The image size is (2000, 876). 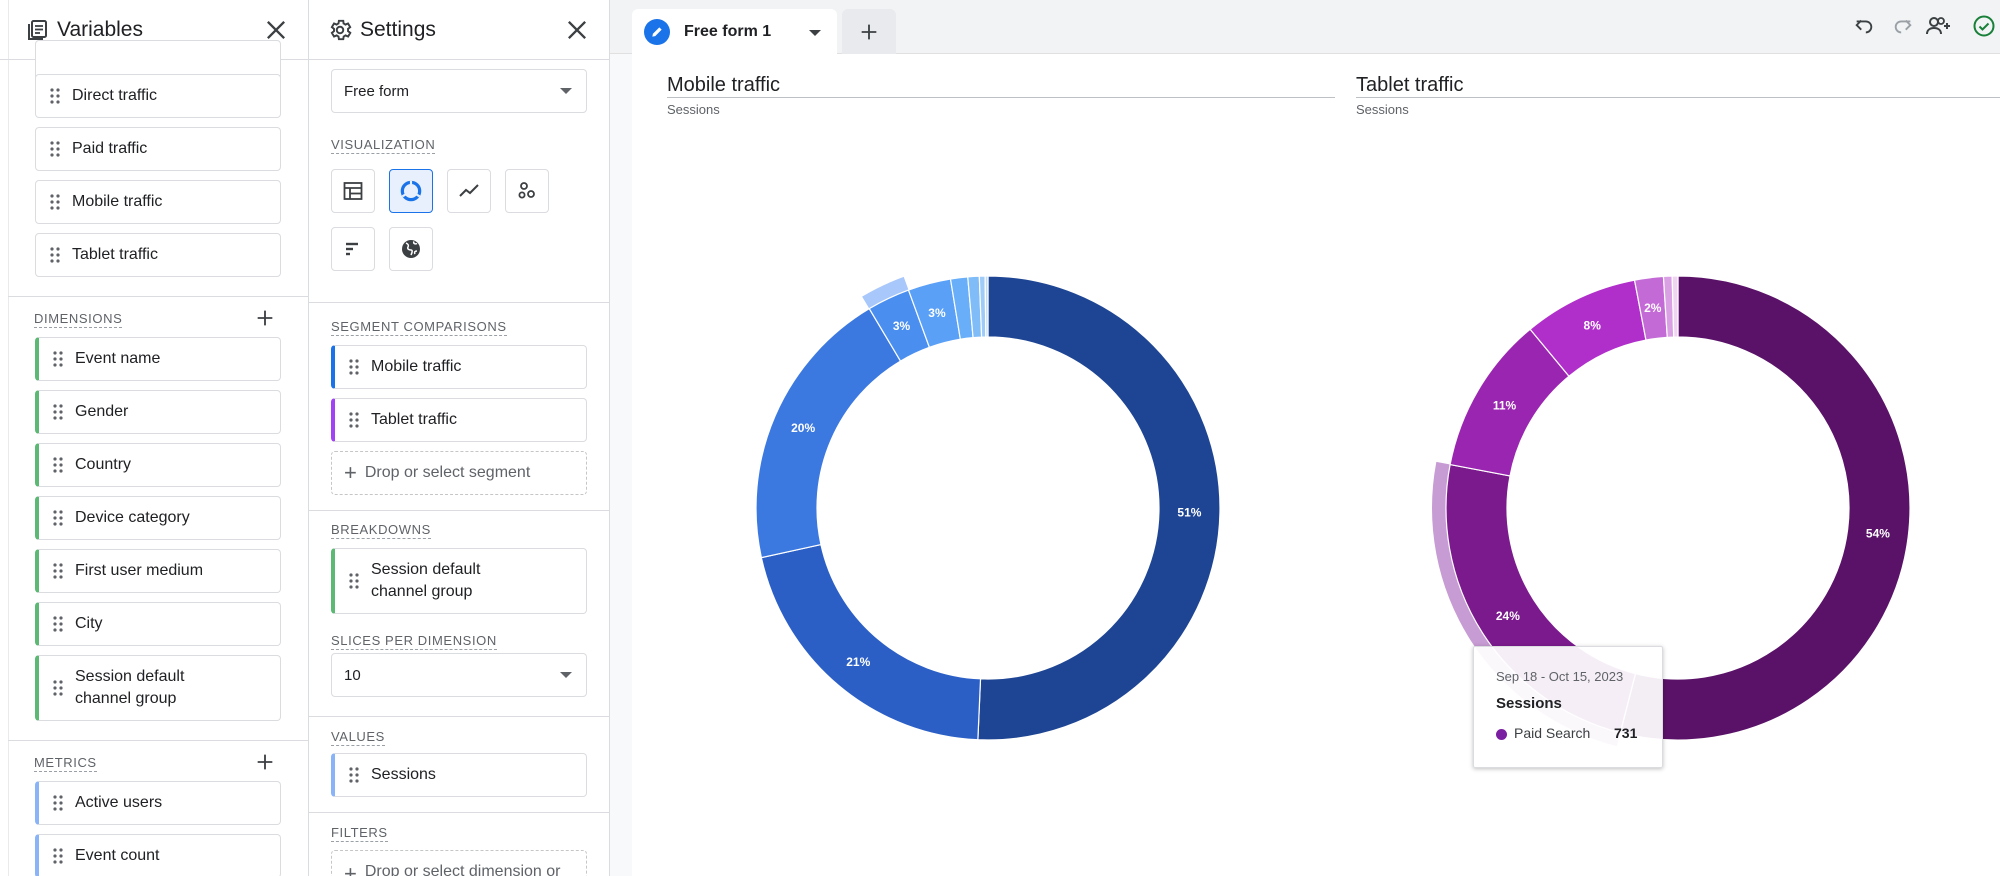 I want to click on dimension-chip-label: Session default channel group, so click(x=130, y=687).